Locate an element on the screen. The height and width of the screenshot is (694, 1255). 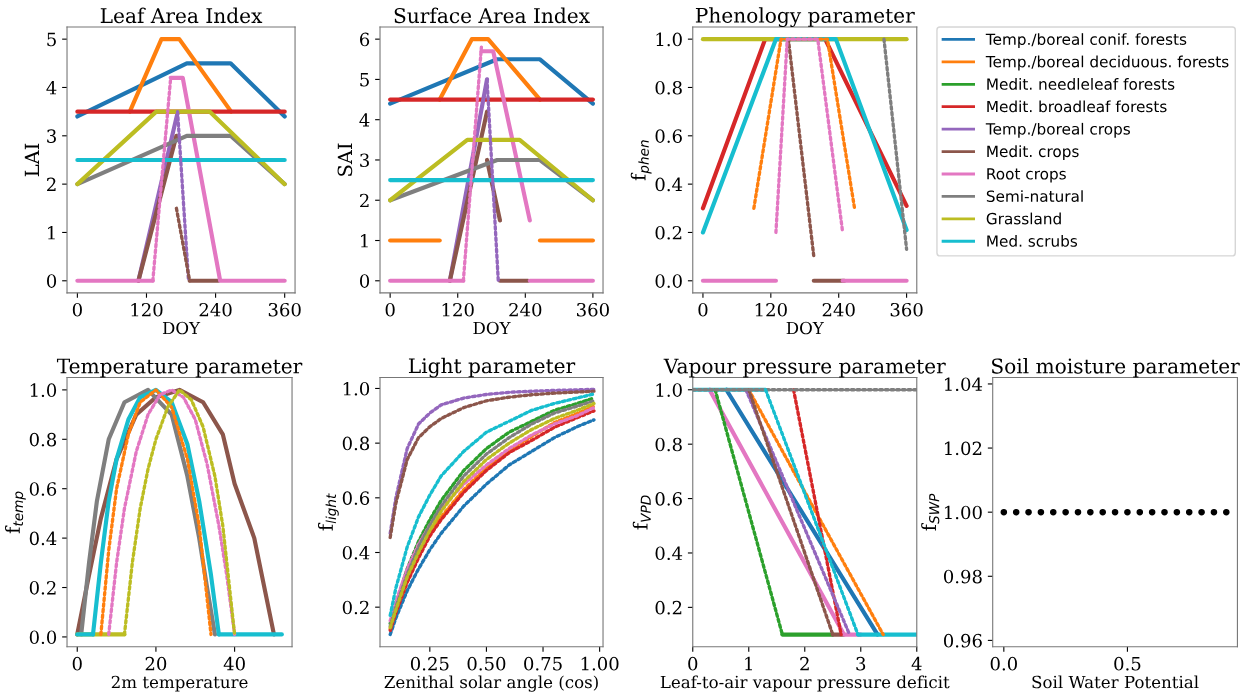
y-axis-title: f$_{temp}$ is located at coordinates (15, 512).